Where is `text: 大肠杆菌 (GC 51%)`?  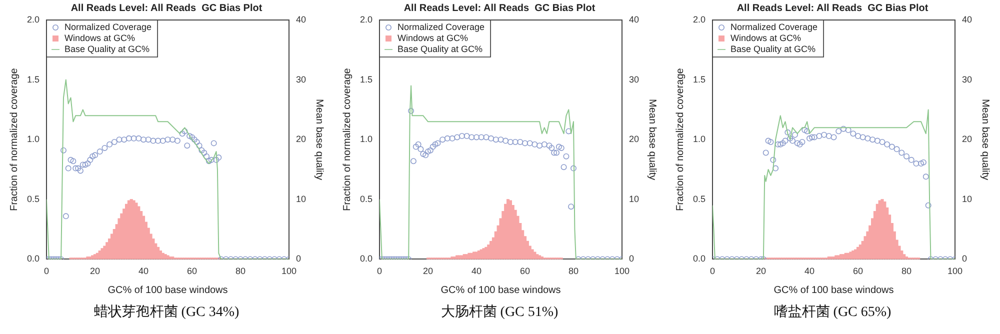
text: 大肠杆菌 (GC 51%) is located at coordinates (500, 313).